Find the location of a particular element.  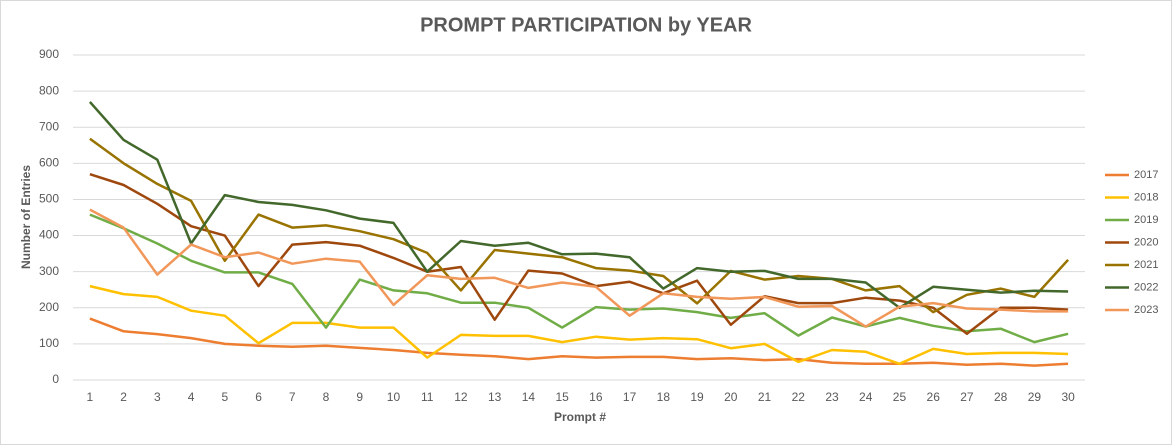

y-tick-label: 900 is located at coordinates (49, 54).